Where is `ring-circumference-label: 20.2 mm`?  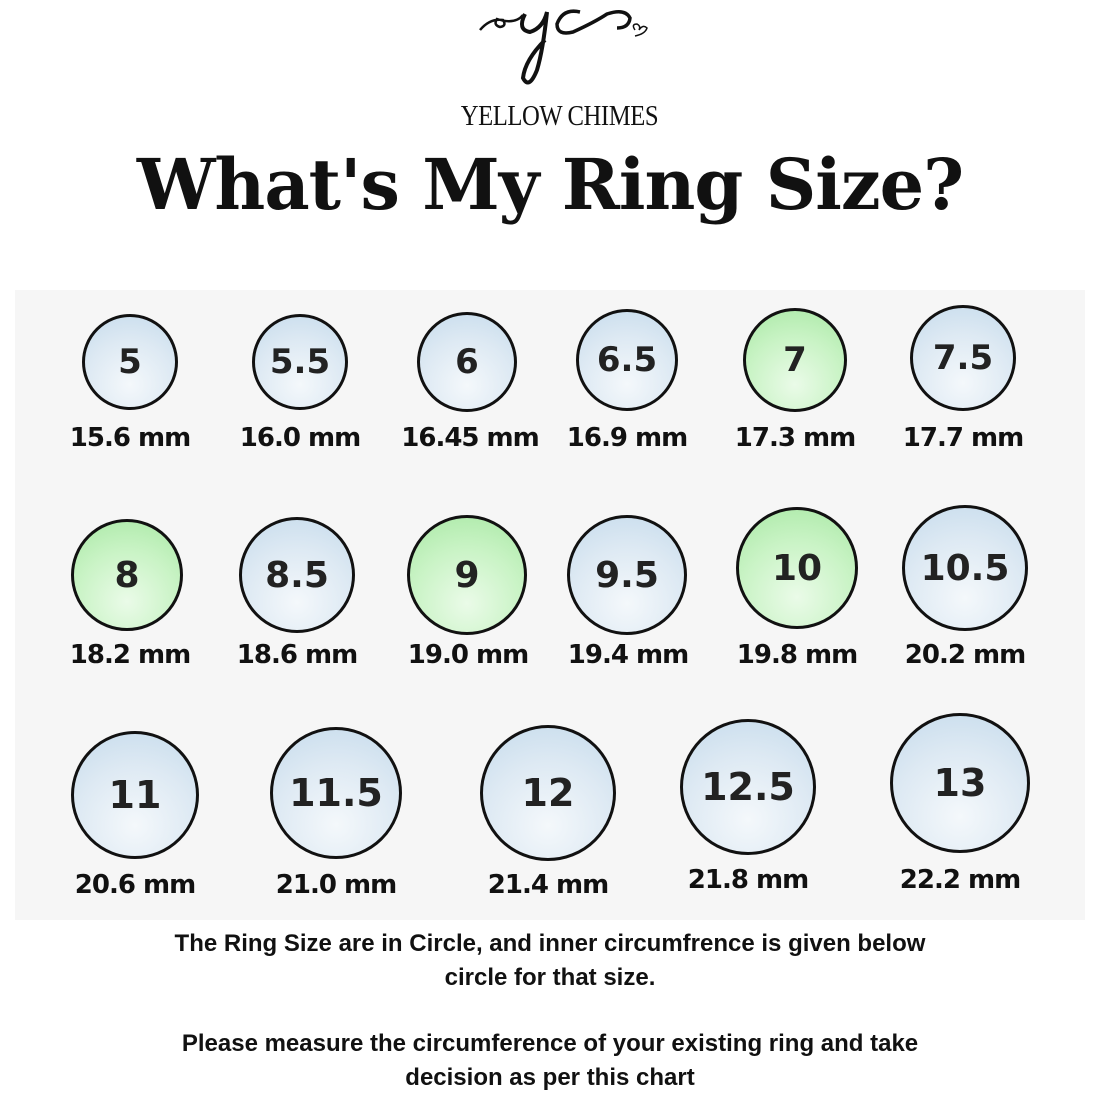 ring-circumference-label: 20.2 mm is located at coordinates (965, 655).